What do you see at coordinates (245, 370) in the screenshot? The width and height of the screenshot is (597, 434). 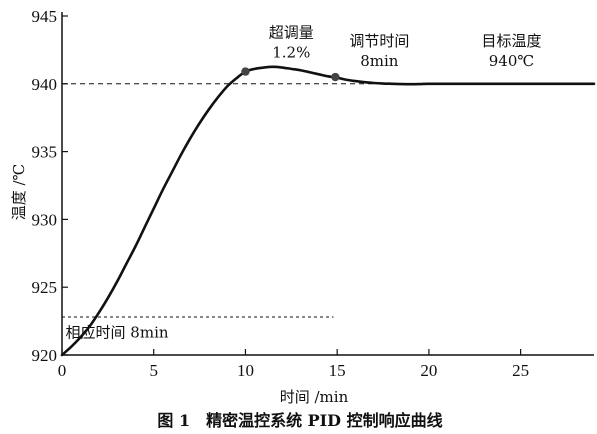 I see `x-tick-label: 10` at bounding box center [245, 370].